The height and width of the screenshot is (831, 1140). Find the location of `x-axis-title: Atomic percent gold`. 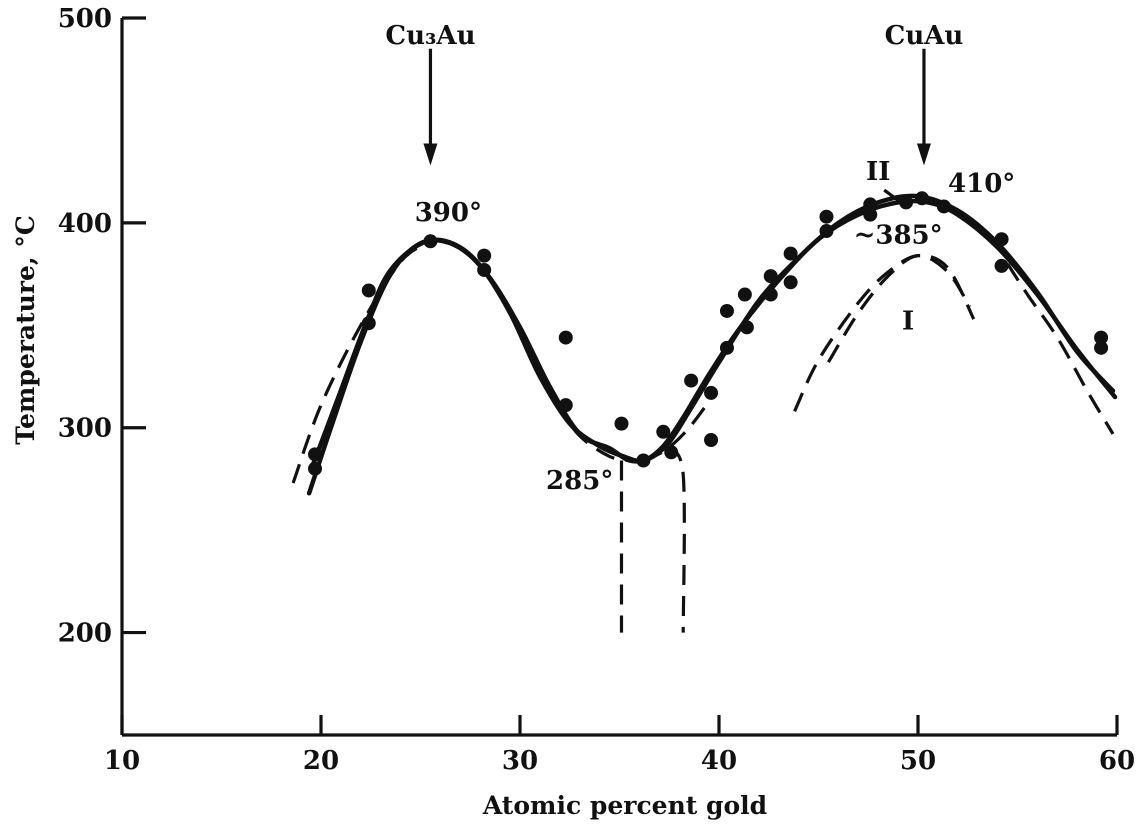

x-axis-title: Atomic percent gold is located at coordinates (624, 805).